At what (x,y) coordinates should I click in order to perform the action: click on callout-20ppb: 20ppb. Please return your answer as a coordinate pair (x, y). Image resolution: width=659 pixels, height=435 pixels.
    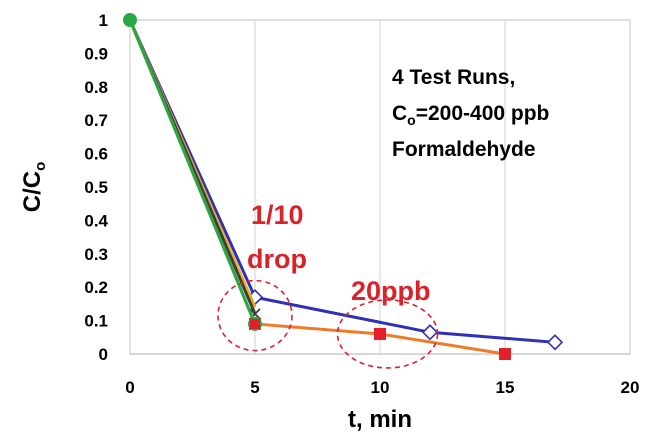
    Looking at the image, I should click on (391, 291).